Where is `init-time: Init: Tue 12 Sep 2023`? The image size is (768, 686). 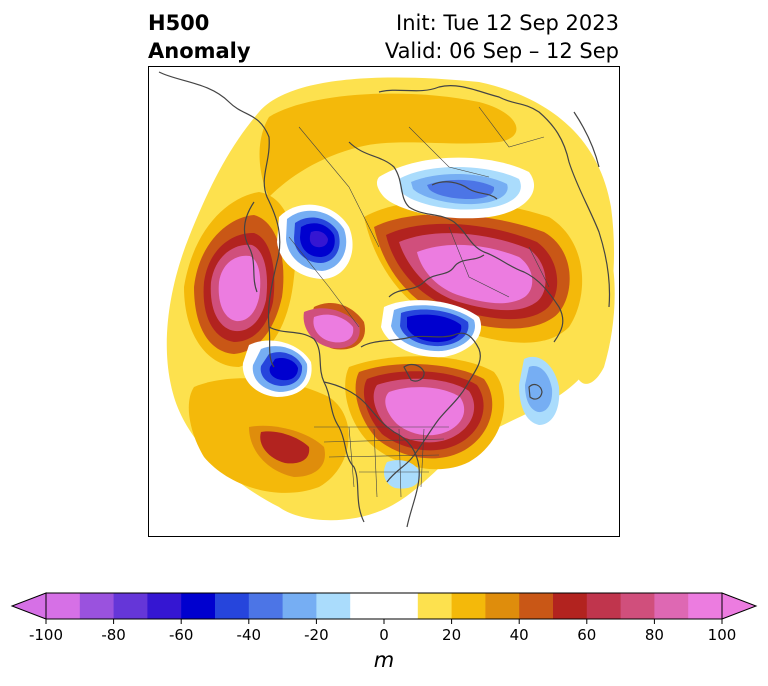
init-time: Init: Tue 12 Sep 2023 is located at coordinates (507, 23).